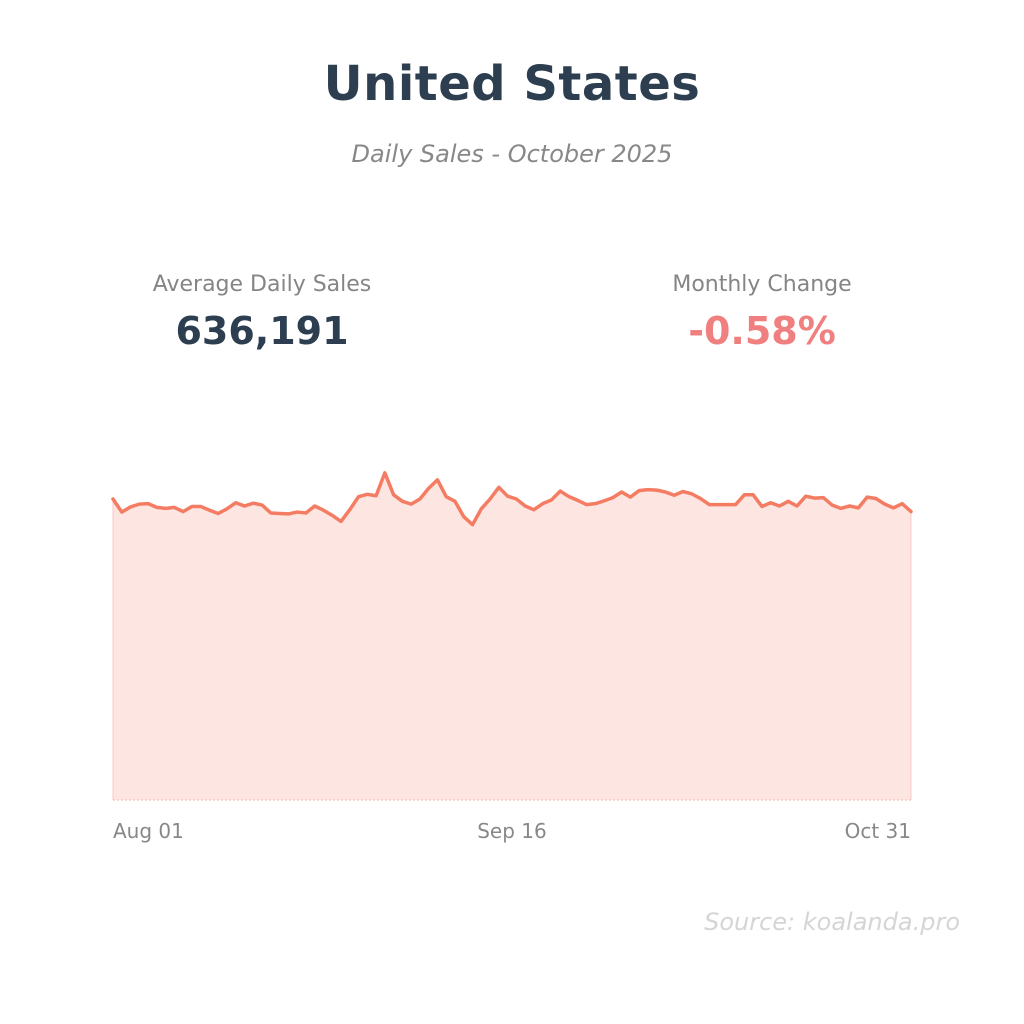 The width and height of the screenshot is (1024, 1024). I want to click on x-tick-label: Aug 01, so click(148, 831).